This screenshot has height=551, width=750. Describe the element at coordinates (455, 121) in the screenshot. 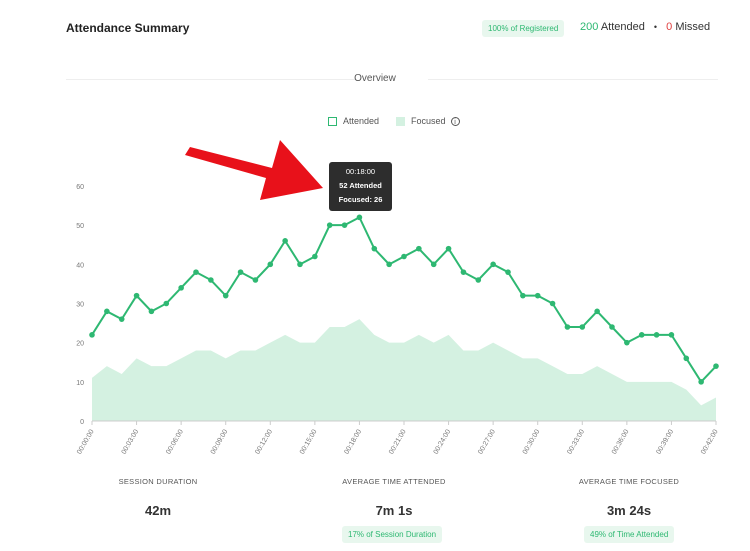

I see `info-icon: i` at that location.